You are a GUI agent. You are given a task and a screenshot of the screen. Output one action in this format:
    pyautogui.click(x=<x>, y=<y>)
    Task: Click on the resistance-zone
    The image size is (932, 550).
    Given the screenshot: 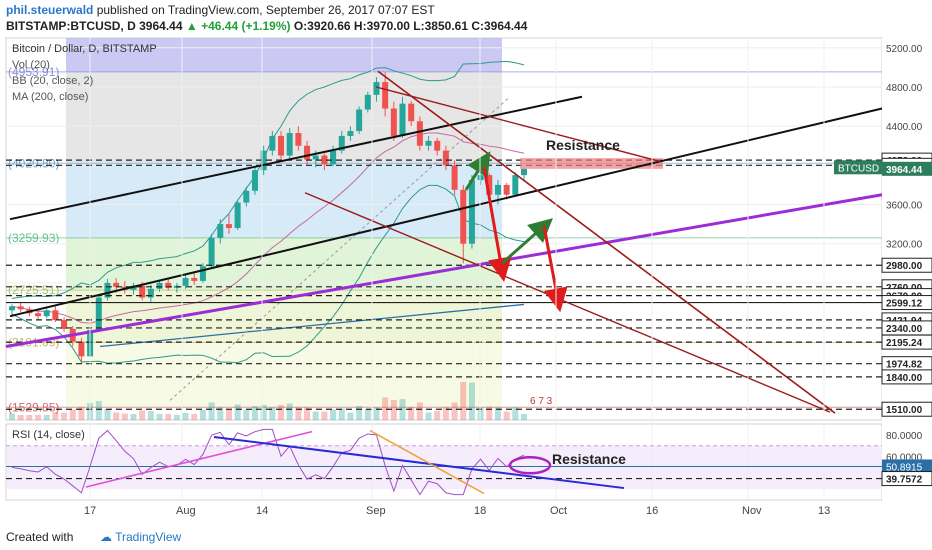 What is the action you would take?
    pyautogui.click(x=591, y=163)
    